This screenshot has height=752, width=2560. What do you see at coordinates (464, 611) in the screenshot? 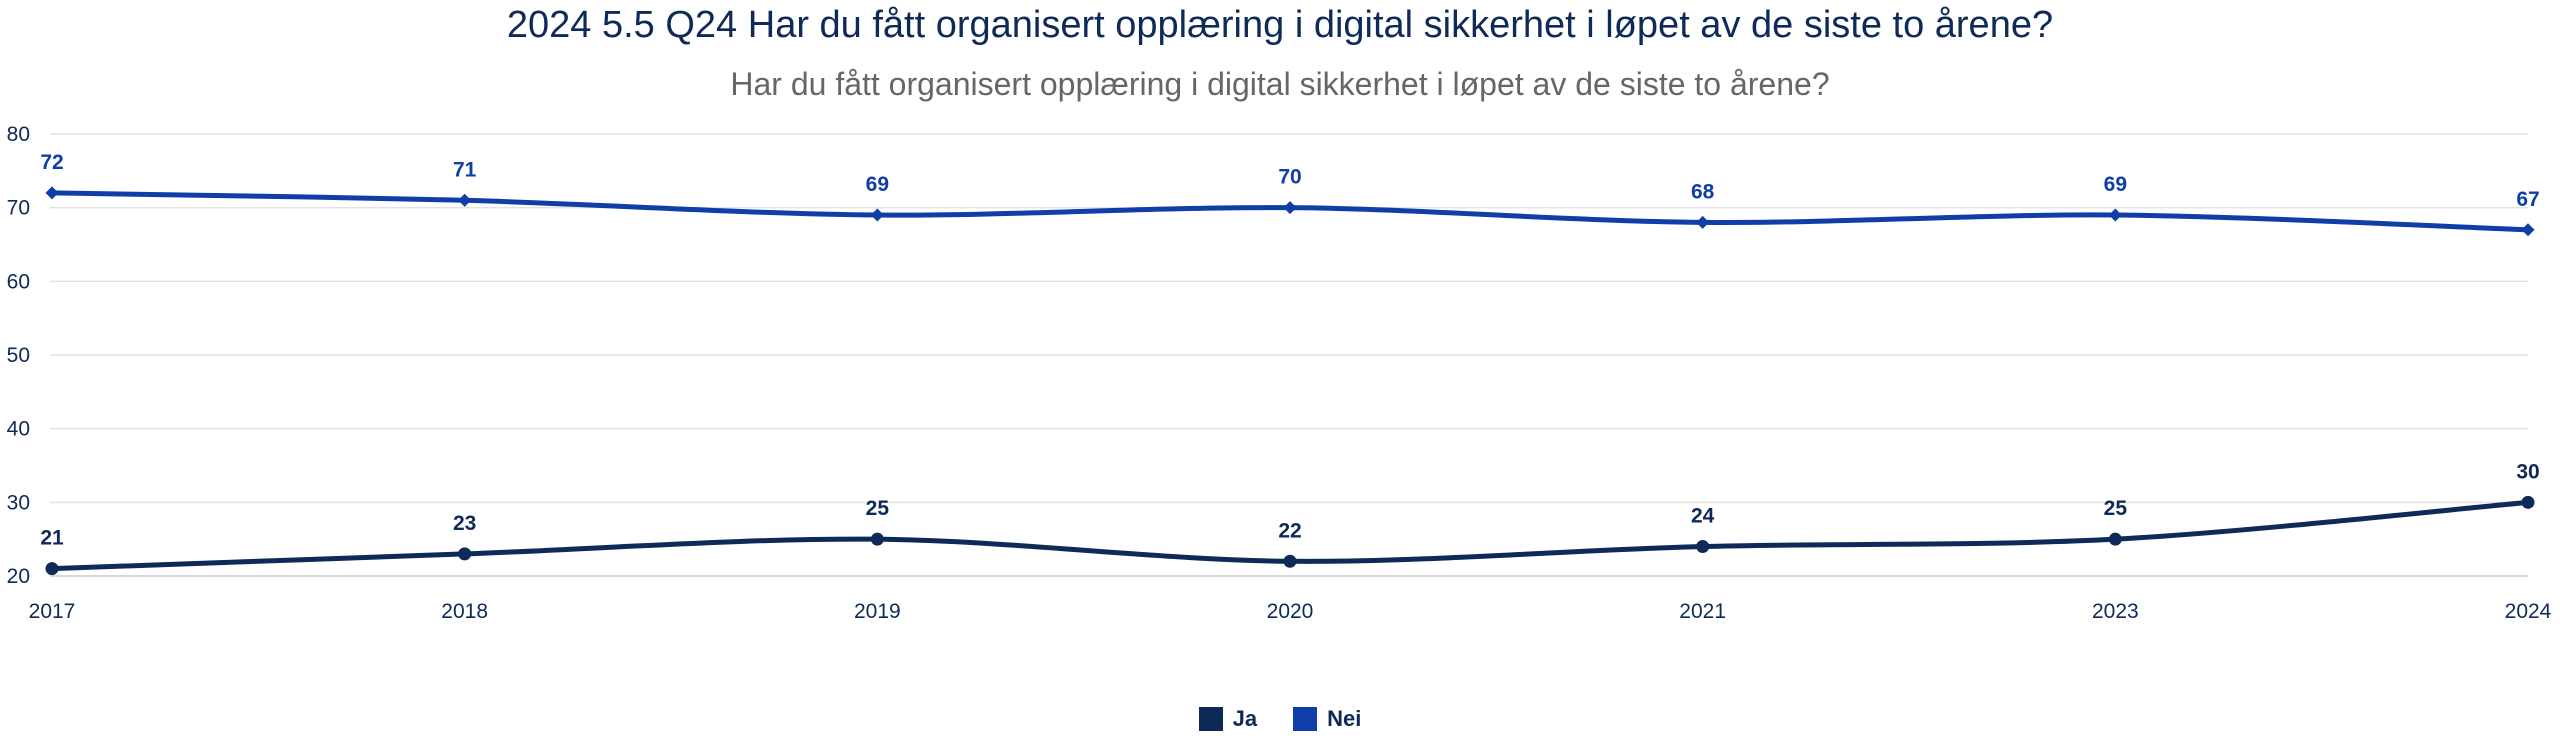
I see `x-tick-label: 2018` at bounding box center [464, 611].